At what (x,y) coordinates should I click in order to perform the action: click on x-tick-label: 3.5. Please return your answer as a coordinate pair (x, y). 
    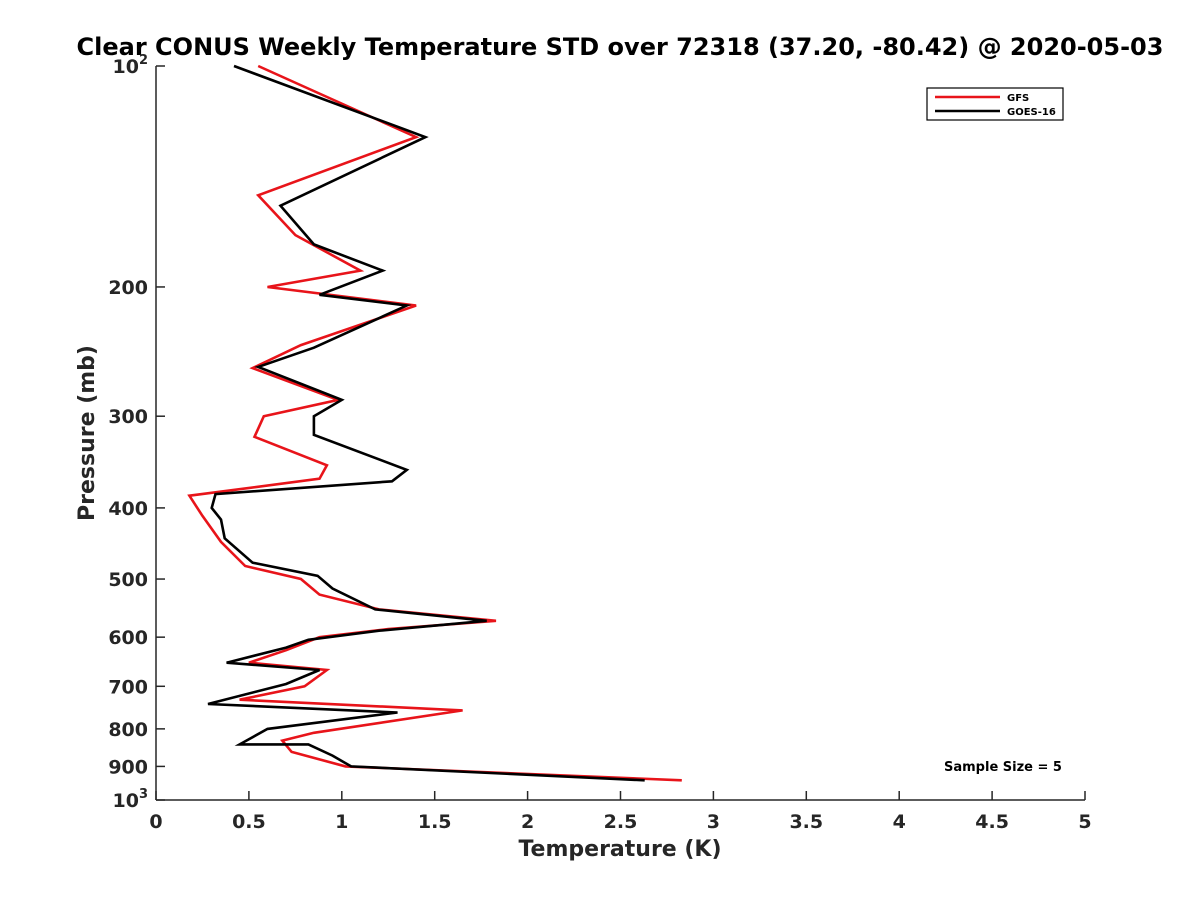
    Looking at the image, I should click on (806, 822).